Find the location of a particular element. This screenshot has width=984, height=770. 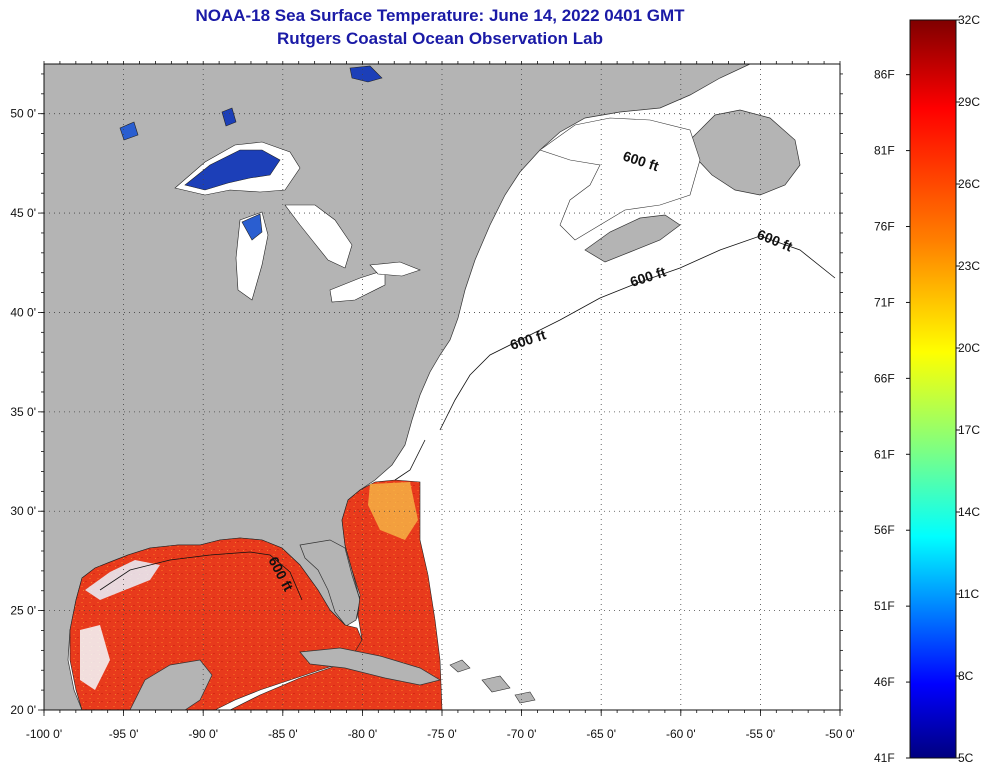

land-yucatan is located at coordinates (171, 685).